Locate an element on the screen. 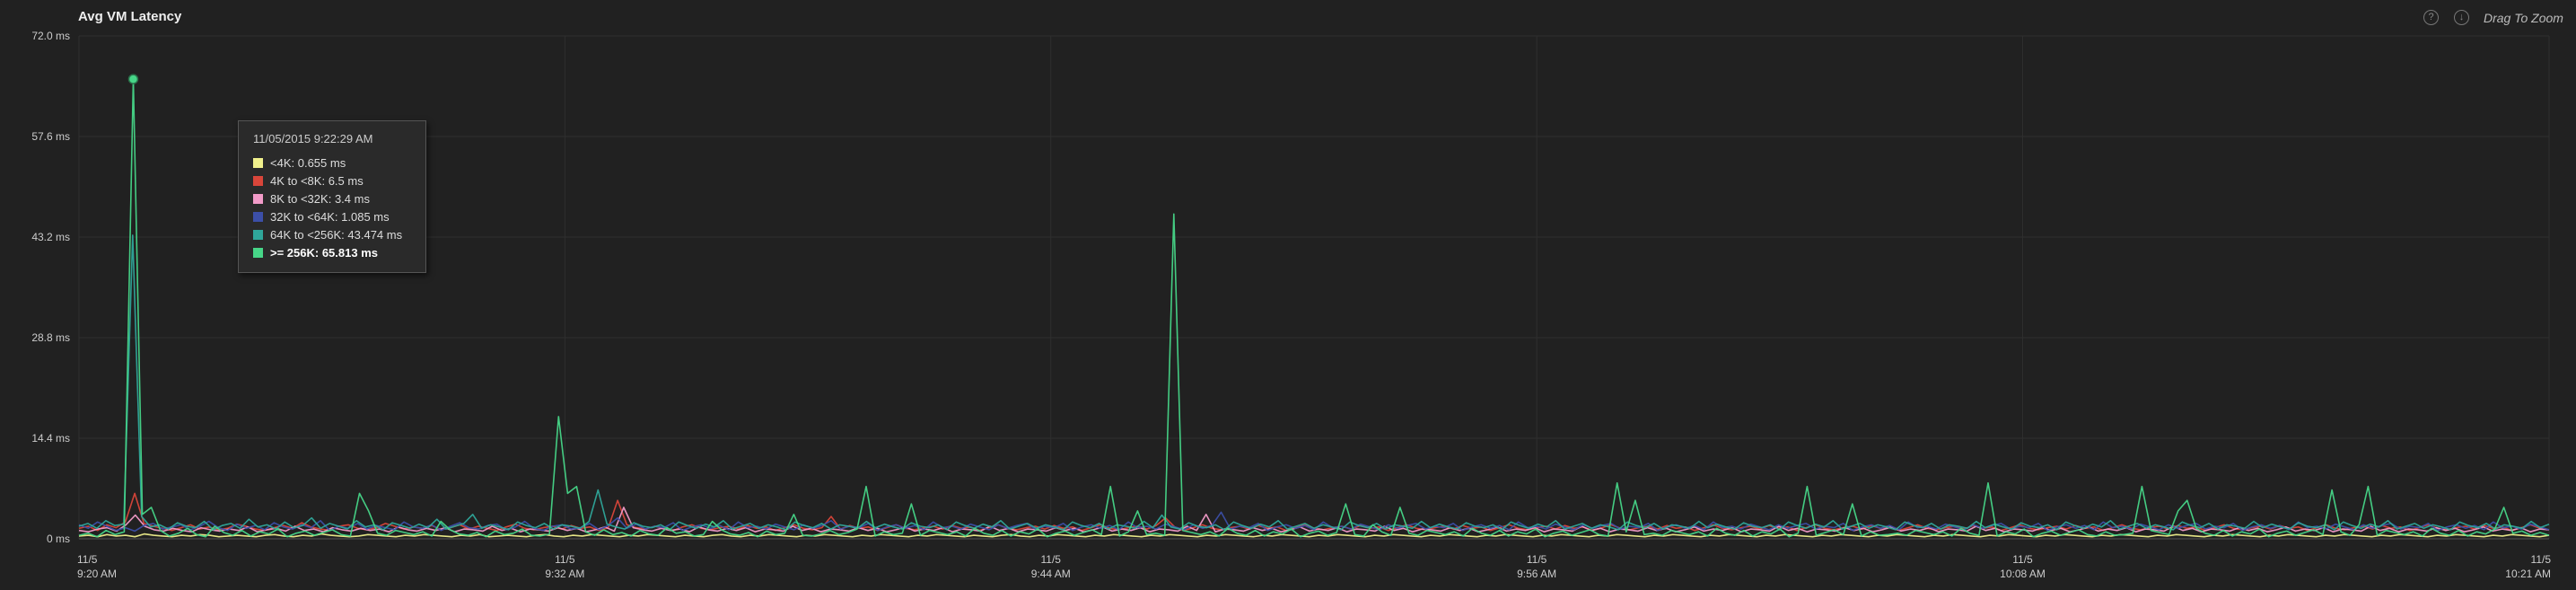  tooltip-value: 1.085 ms is located at coordinates (365, 217).